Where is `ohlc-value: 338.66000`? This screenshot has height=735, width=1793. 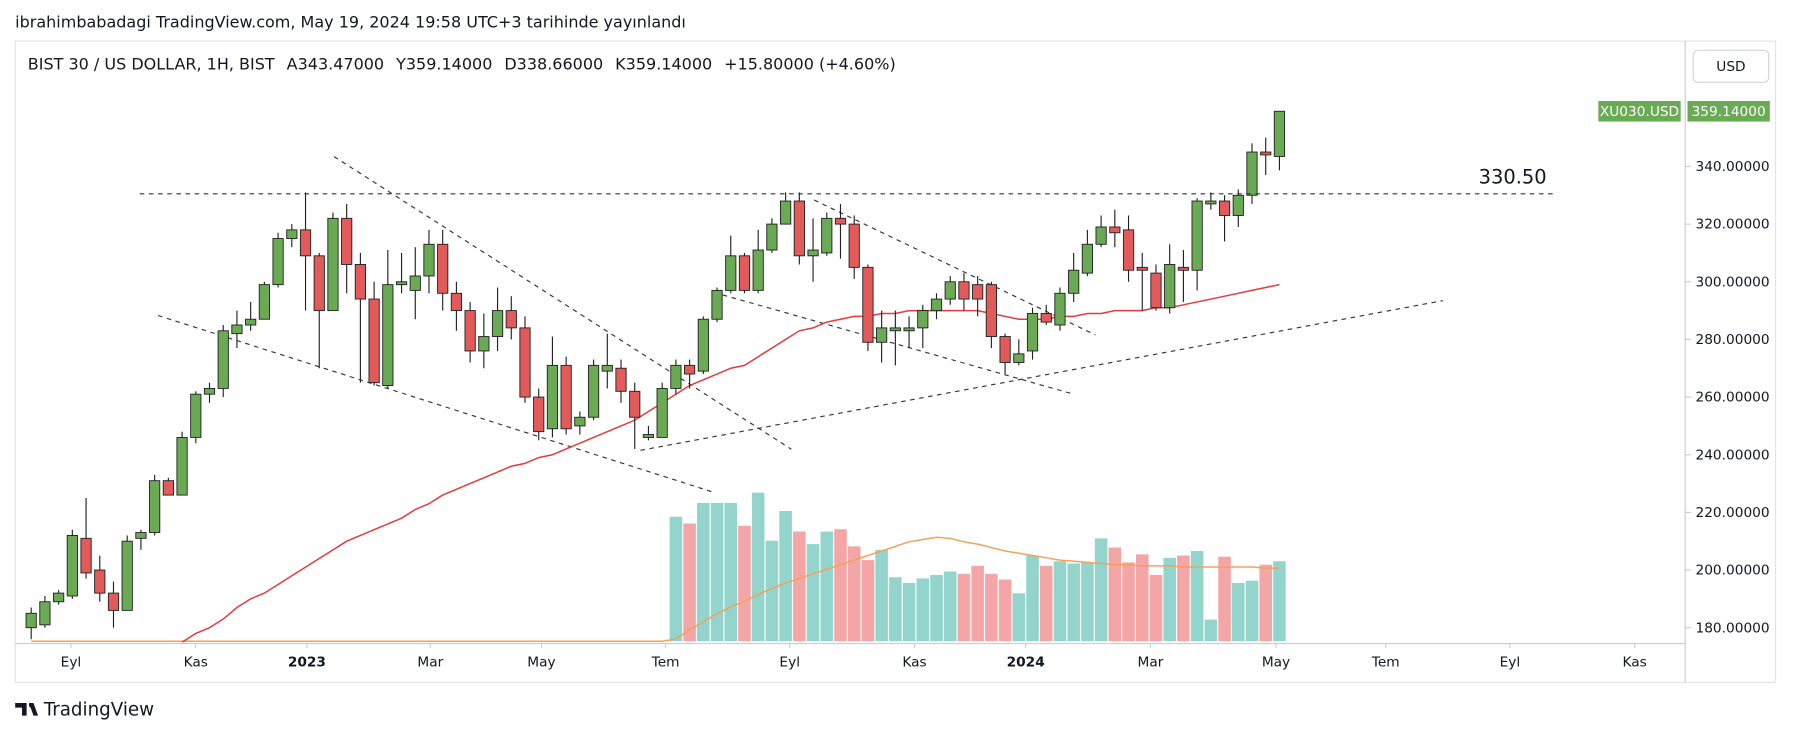 ohlc-value: 338.66000 is located at coordinates (560, 64).